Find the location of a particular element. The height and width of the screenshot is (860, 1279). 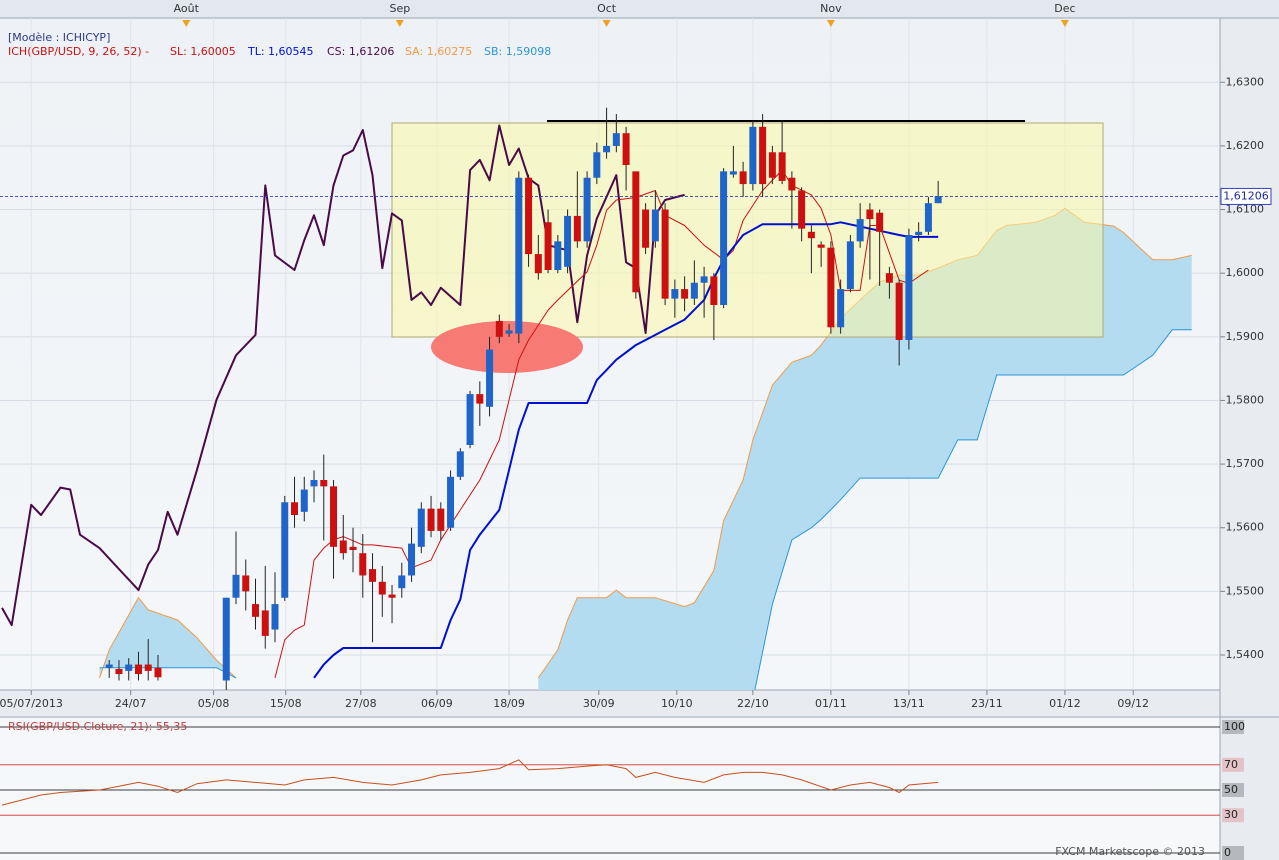

sb-label: SB: 1,59098 is located at coordinates (517, 51).